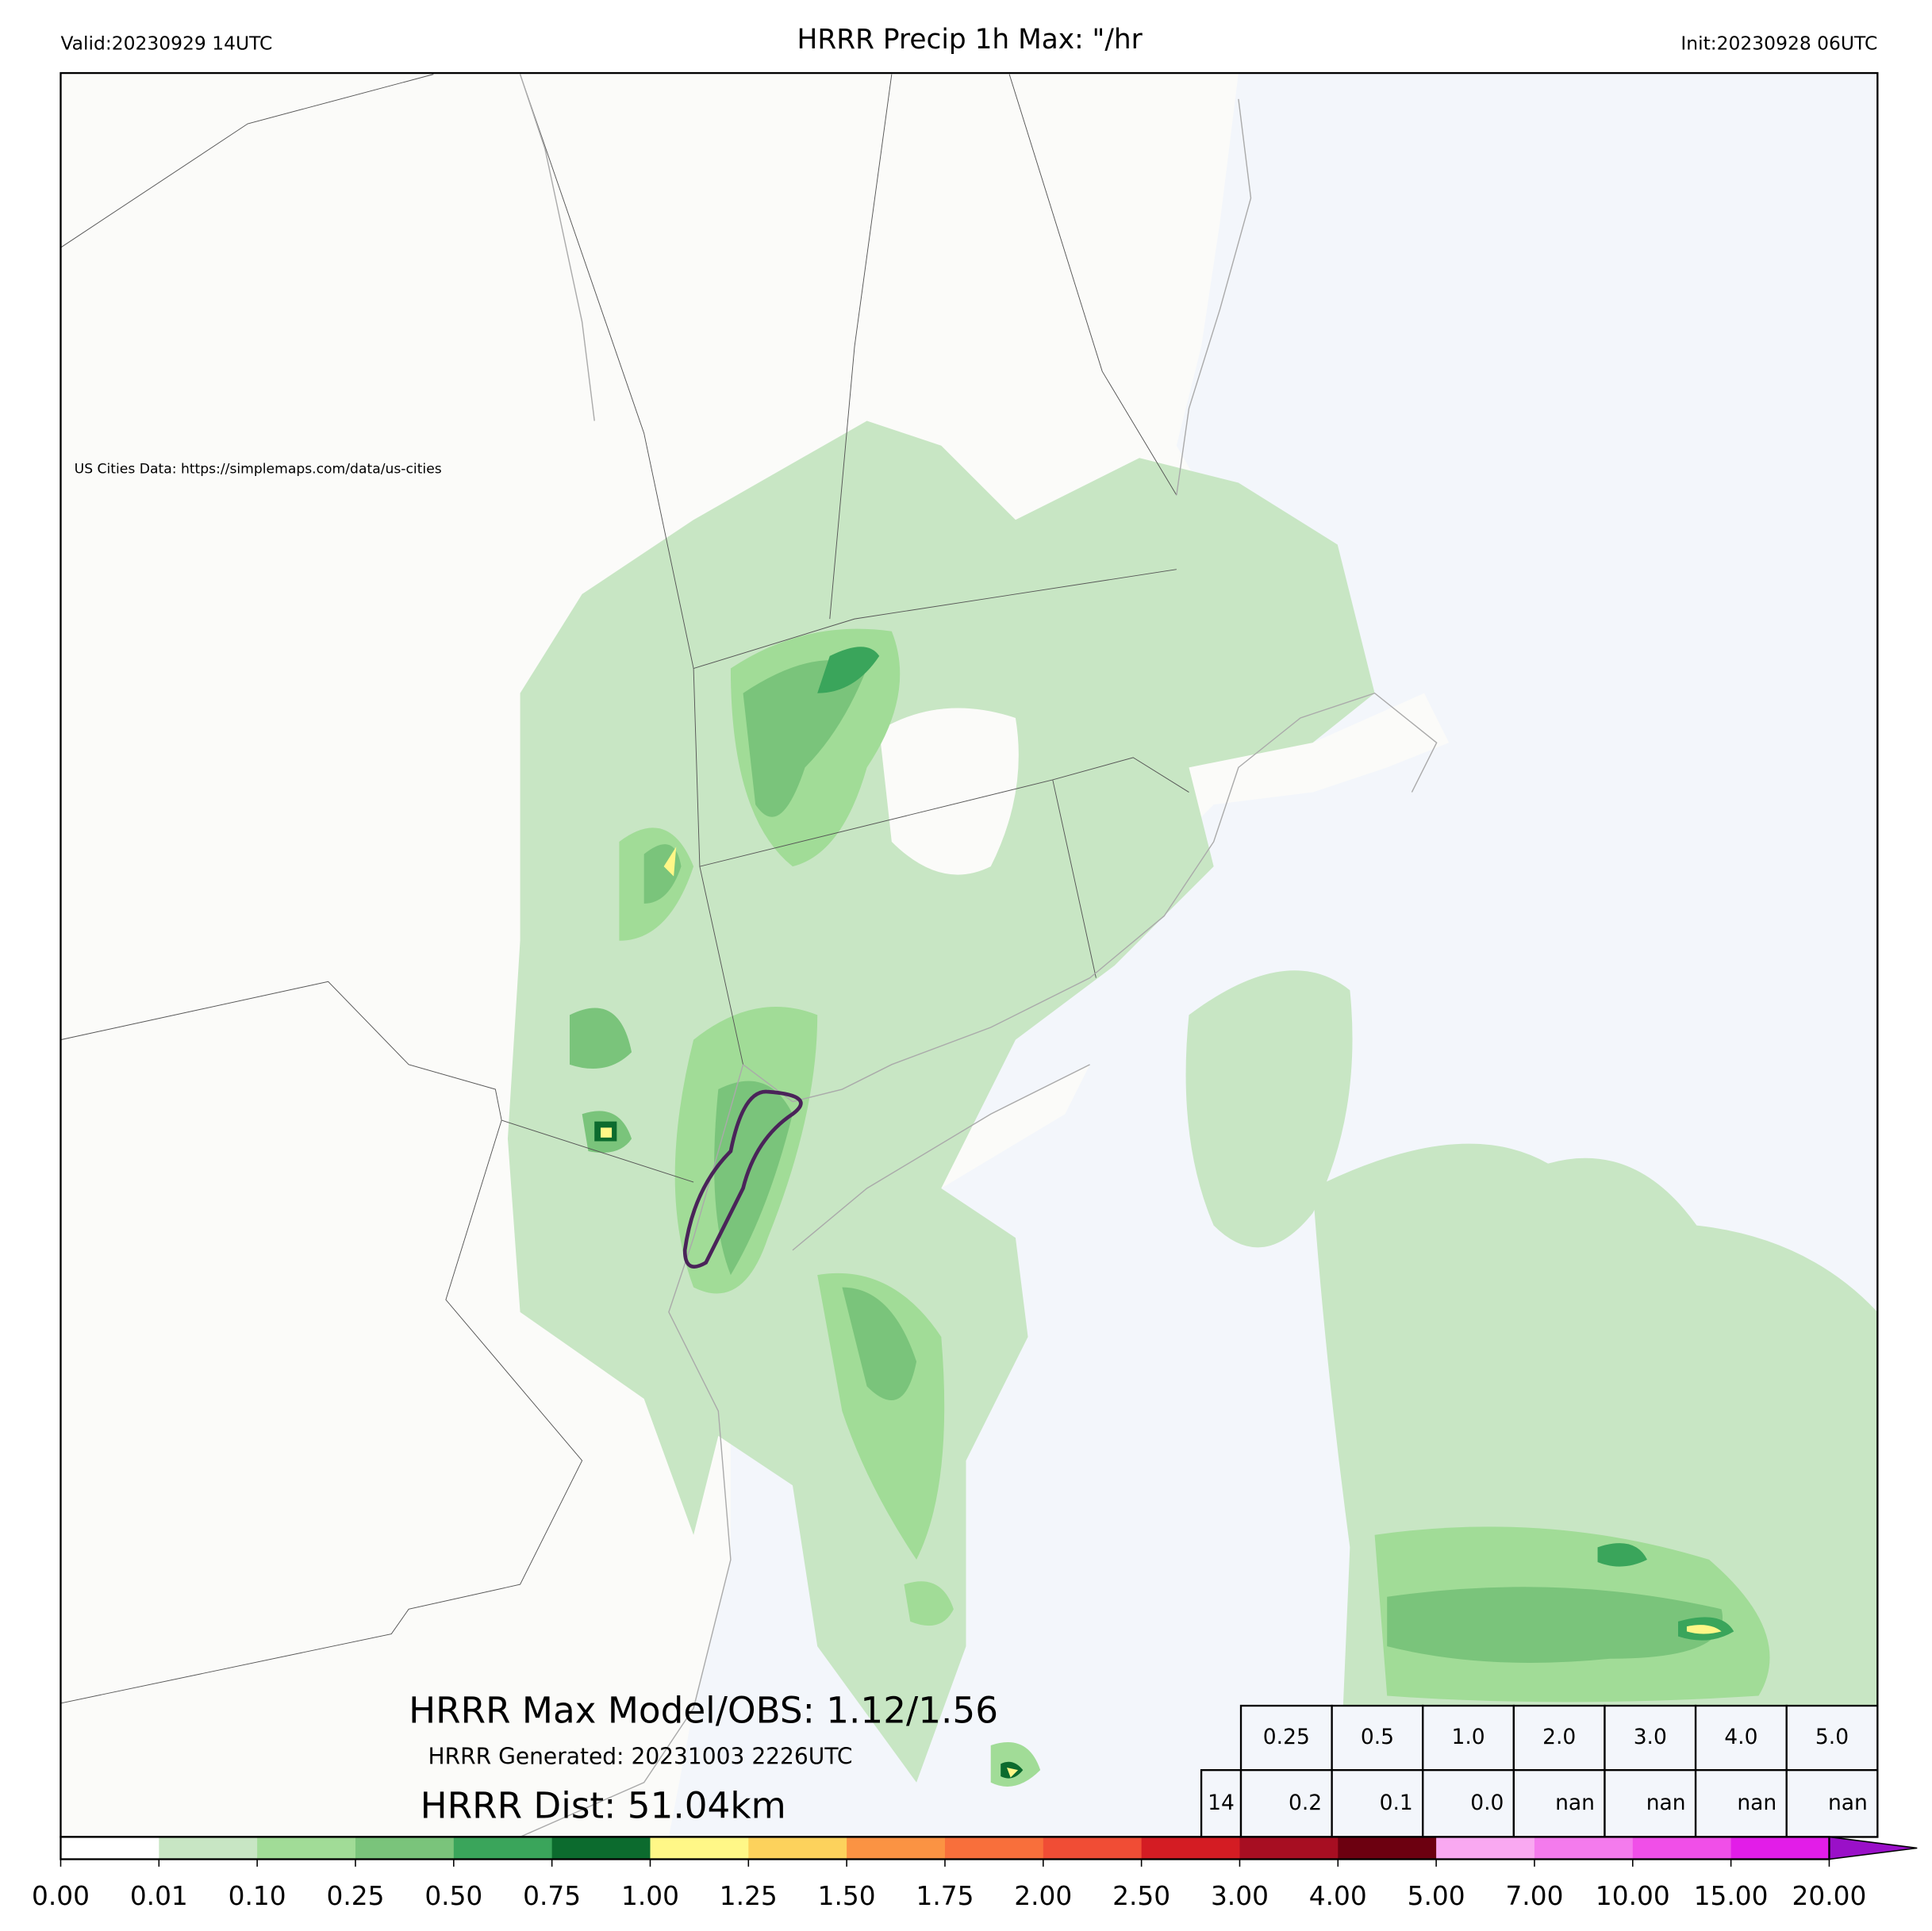  I want to click on max-model-obs: HRRR Max Model/OBS: 1.12/1.56, so click(703, 1710).